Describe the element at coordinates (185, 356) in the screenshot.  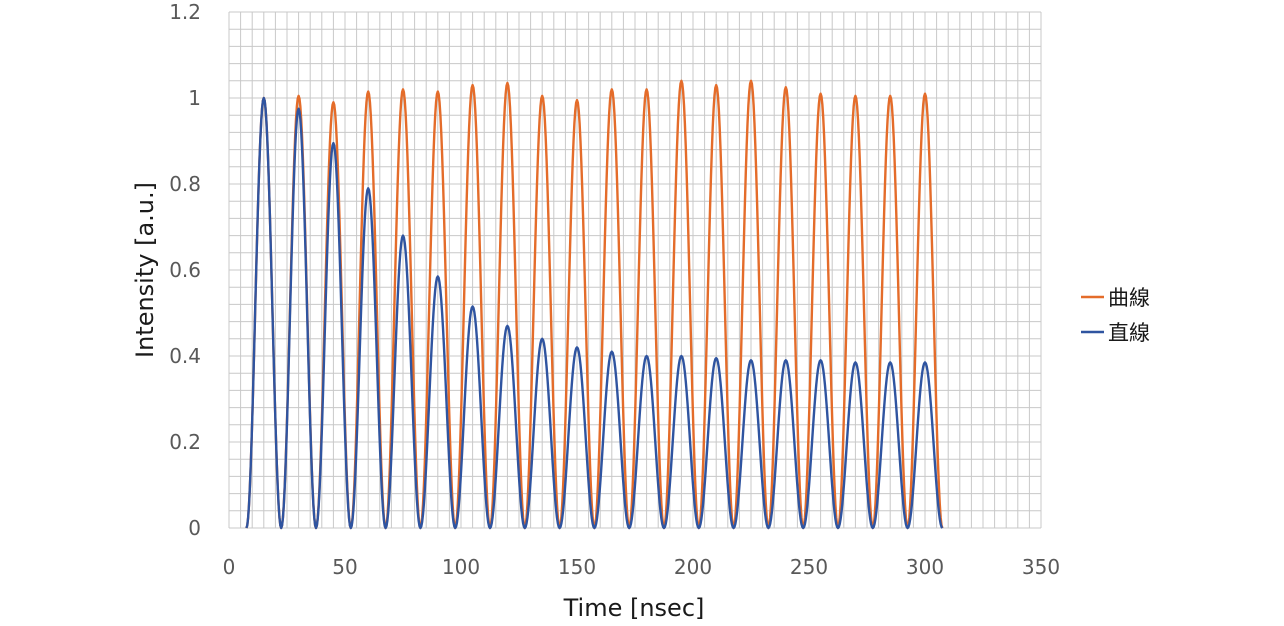
I see `y-tick-label: 0.4` at that location.